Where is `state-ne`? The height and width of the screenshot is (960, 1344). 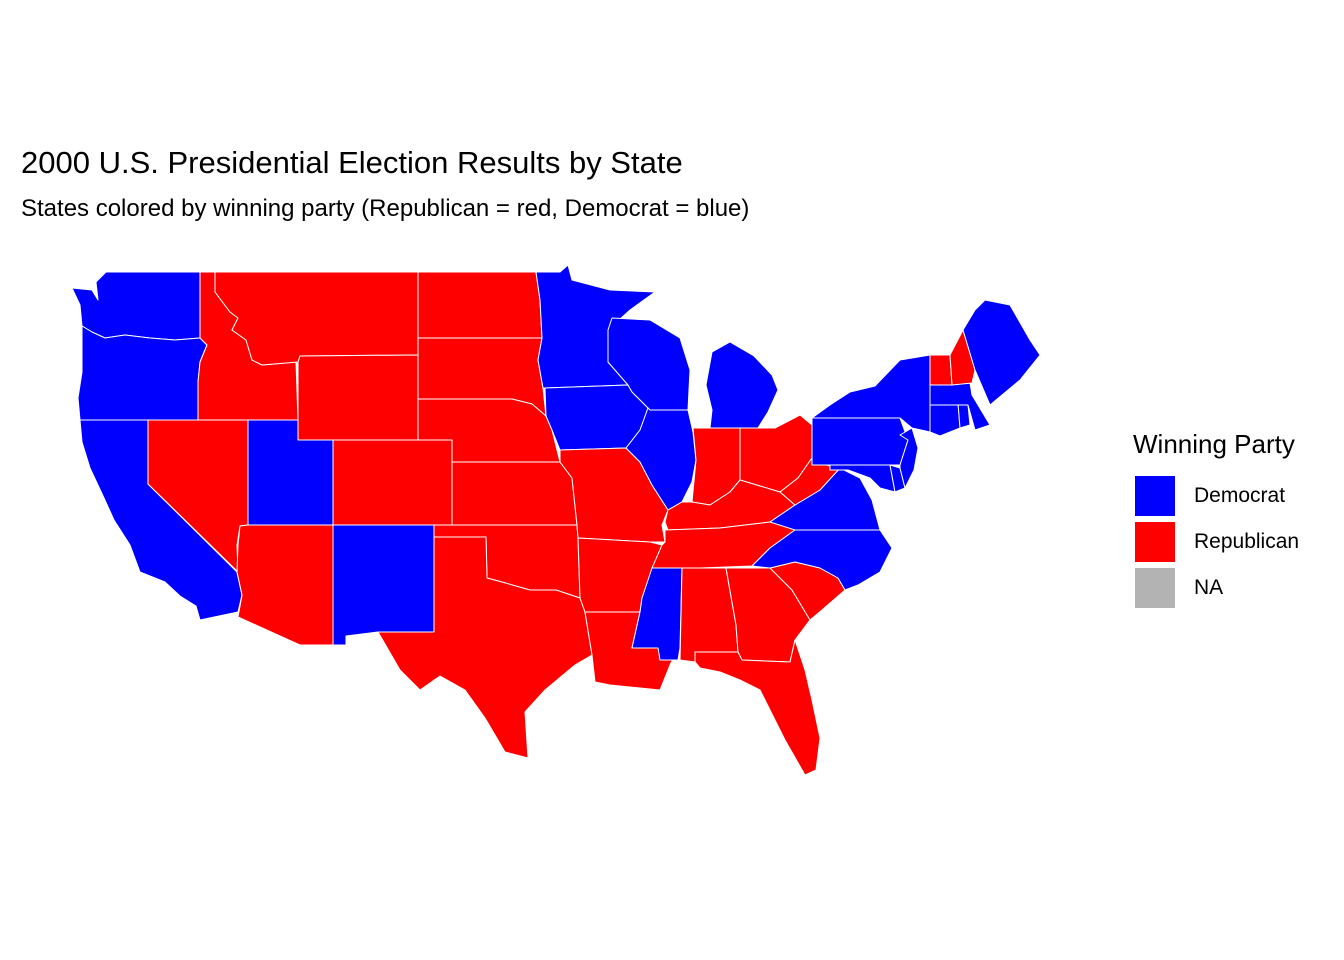 state-ne is located at coordinates (489, 430).